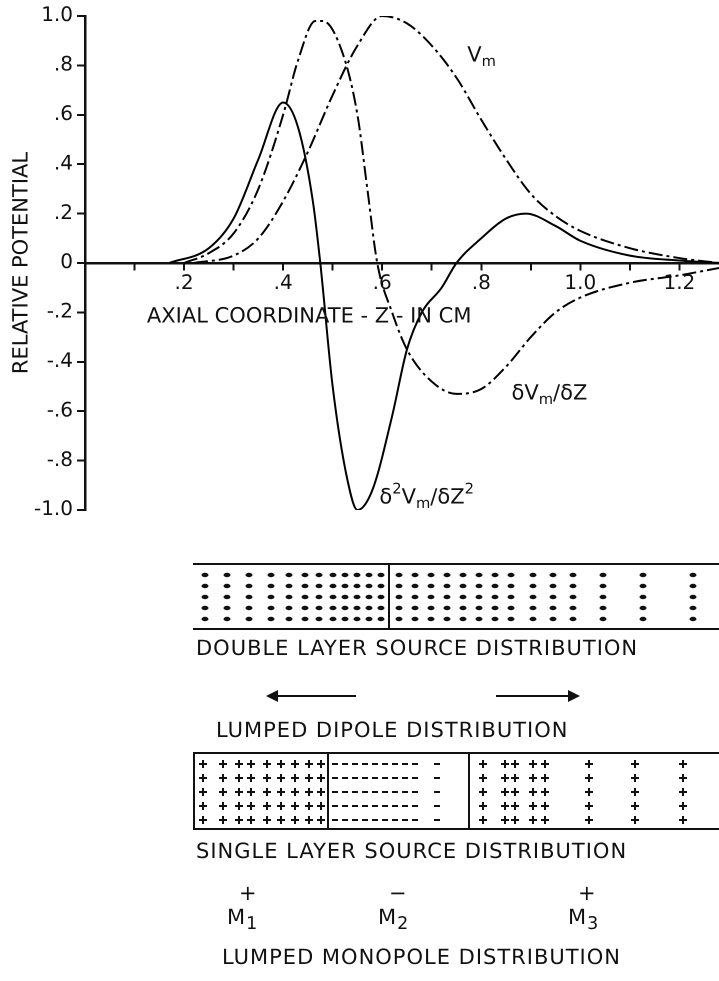 The width and height of the screenshot is (719, 981). Describe the element at coordinates (242, 919) in the screenshot. I see `text: M$_{1}$` at that location.